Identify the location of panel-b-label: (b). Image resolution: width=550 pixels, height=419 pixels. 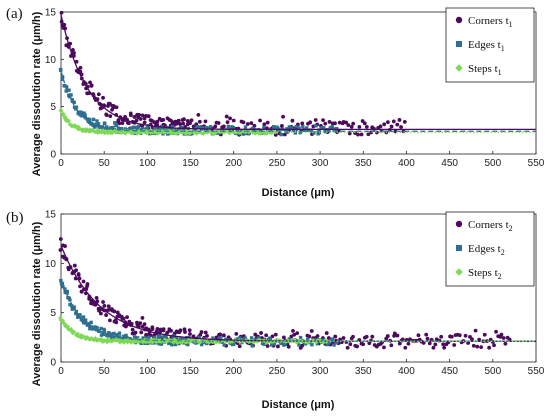
(15, 218).